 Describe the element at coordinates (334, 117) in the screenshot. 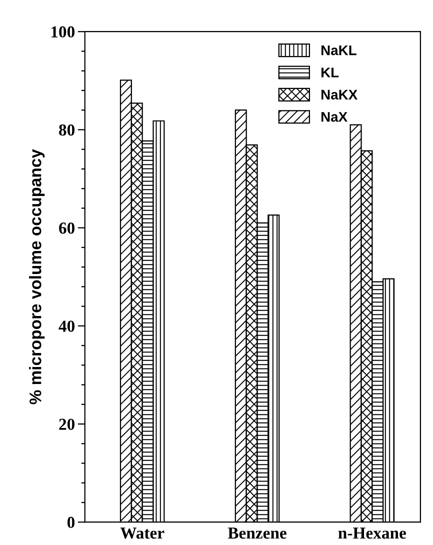

I see `legend-label: NaX` at that location.